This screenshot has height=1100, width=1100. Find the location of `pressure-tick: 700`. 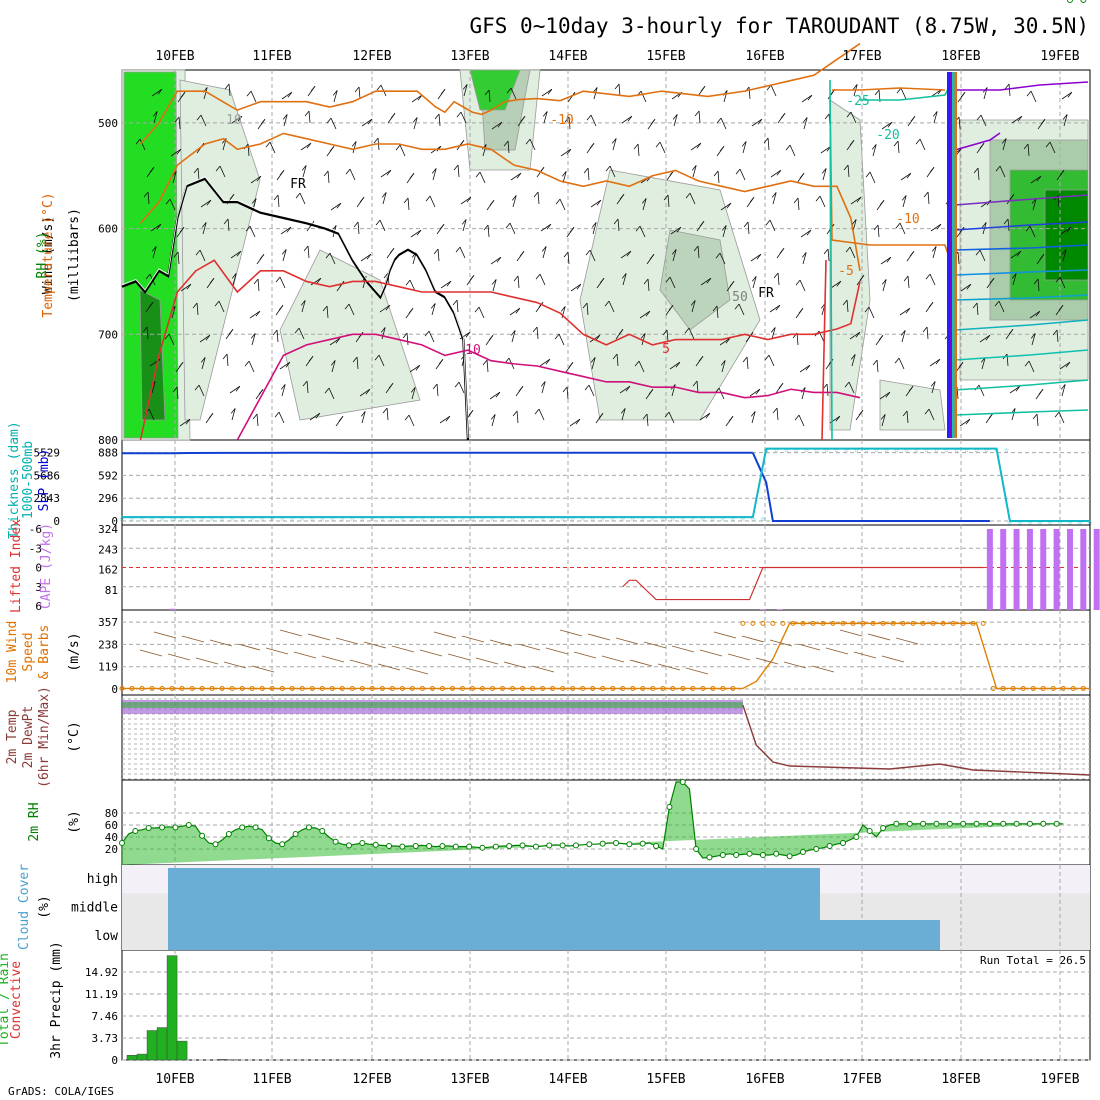

pressure-tick: 700 is located at coordinates (108, 334).